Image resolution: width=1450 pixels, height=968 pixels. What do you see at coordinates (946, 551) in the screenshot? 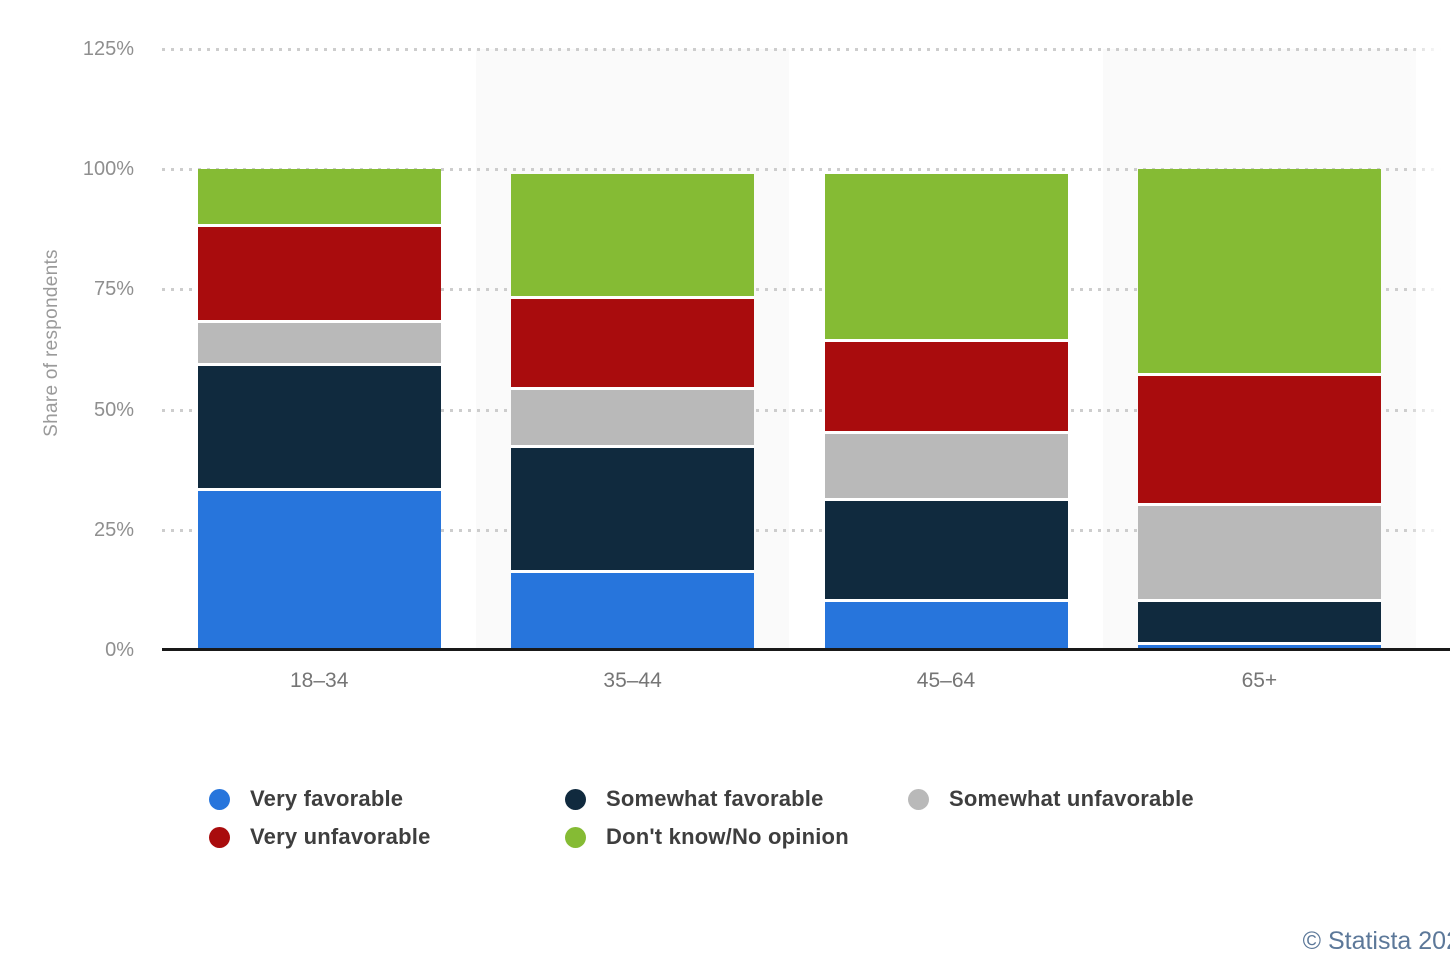
I see `bar-segment-45-64-somewhat-favorable` at bounding box center [946, 551].